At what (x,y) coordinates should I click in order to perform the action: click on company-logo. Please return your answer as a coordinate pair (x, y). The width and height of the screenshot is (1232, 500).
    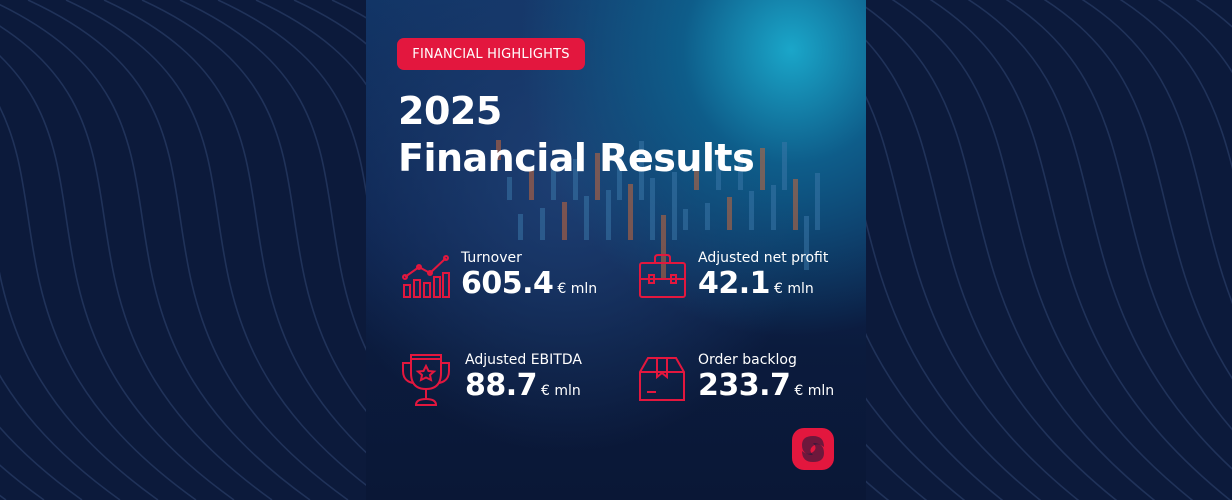
    Looking at the image, I should click on (813, 449).